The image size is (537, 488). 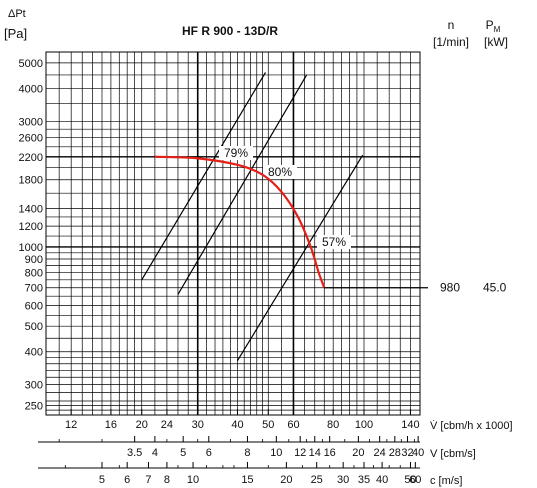 What do you see at coordinates (34, 353) in the screenshot?
I see `y-tick-label: 400` at bounding box center [34, 353].